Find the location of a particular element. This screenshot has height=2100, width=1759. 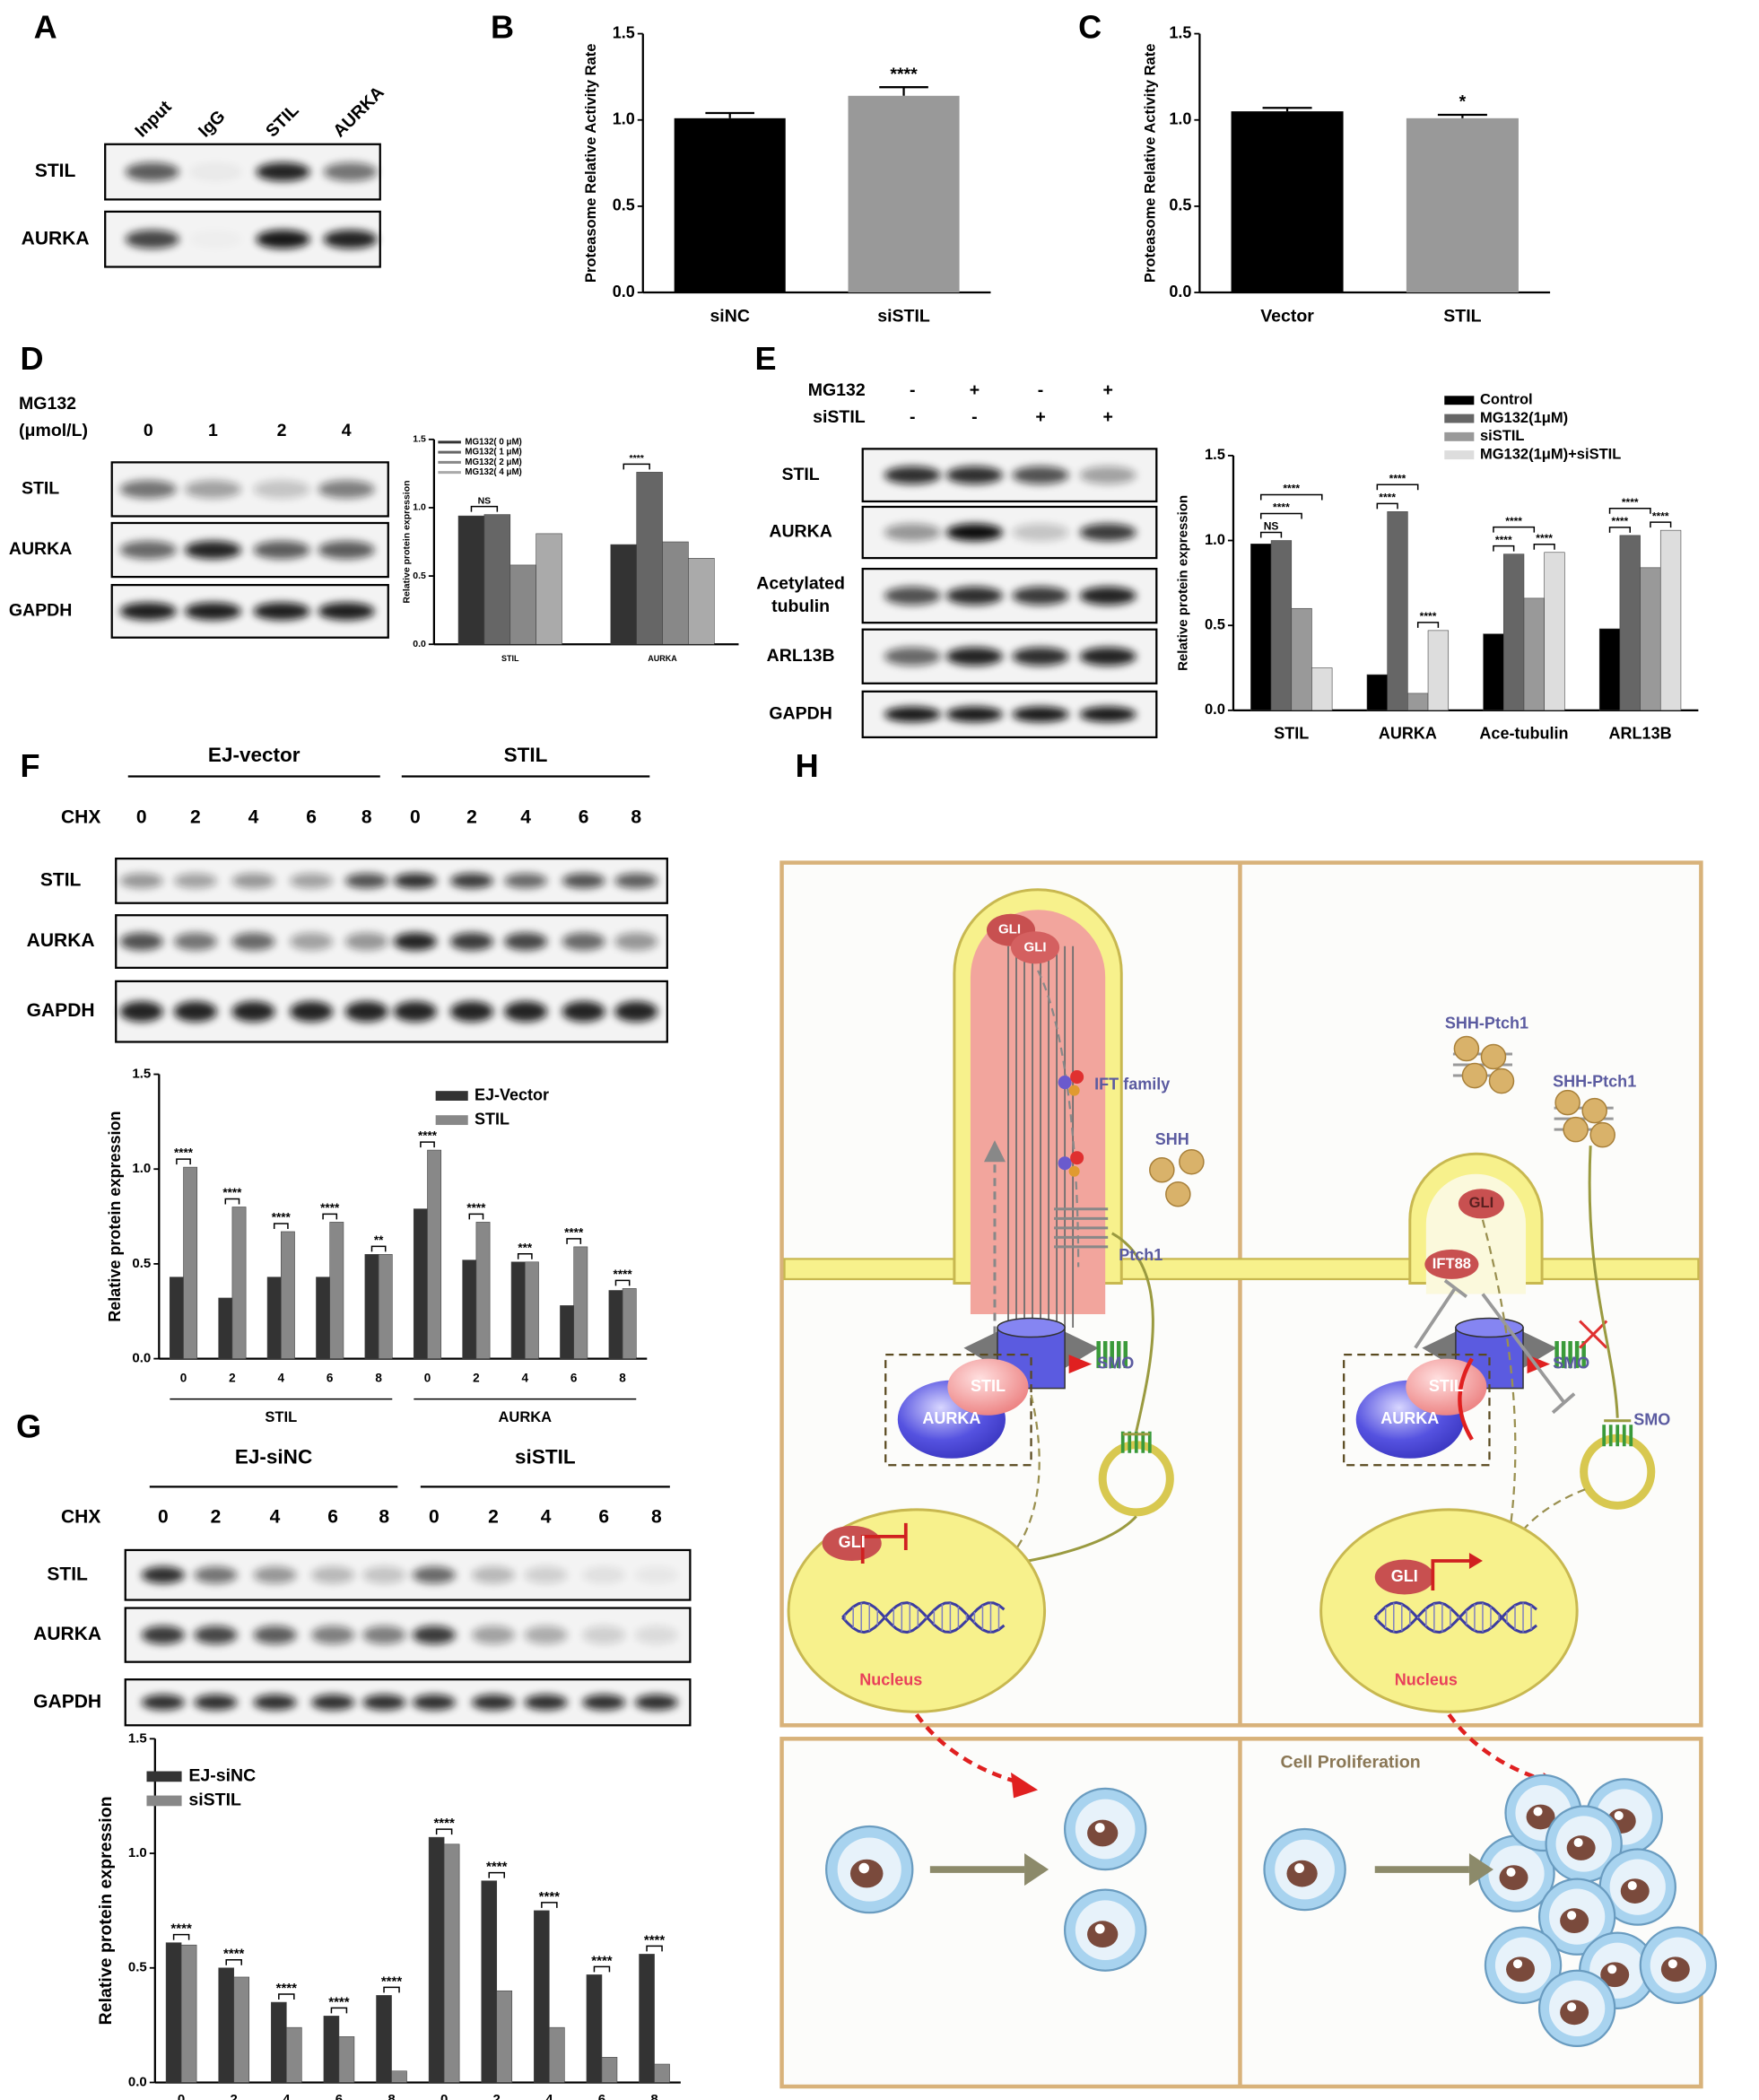

x-tick-label: 2 is located at coordinates (476, 1379).